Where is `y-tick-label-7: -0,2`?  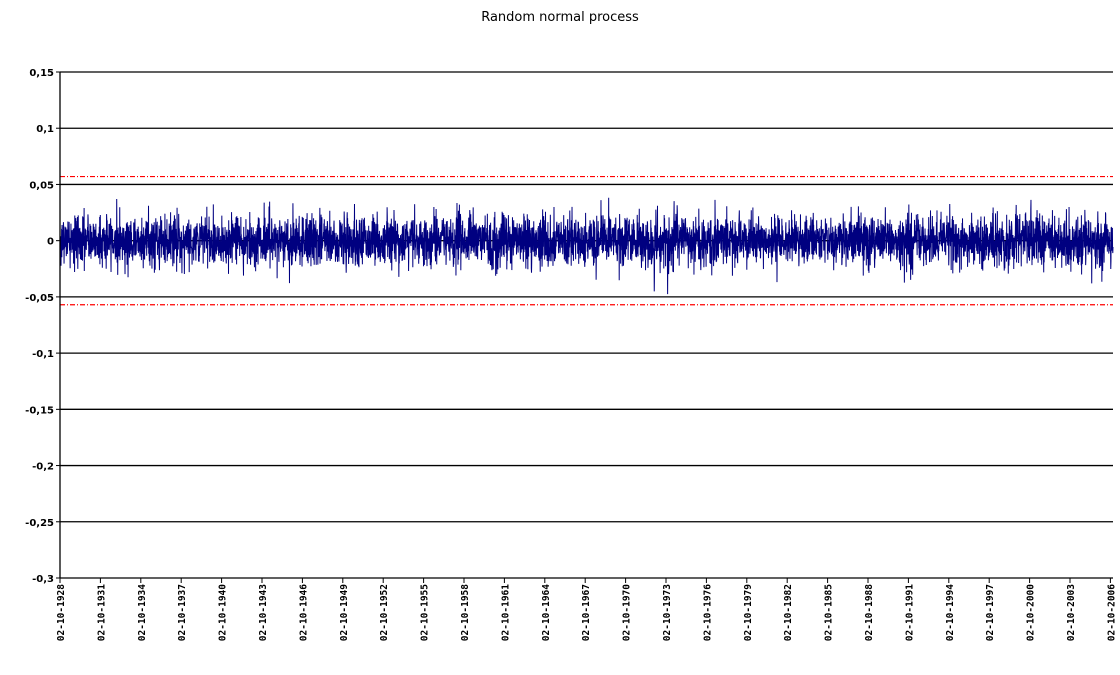
y-tick-label-7: -0,2 is located at coordinates (43, 467).